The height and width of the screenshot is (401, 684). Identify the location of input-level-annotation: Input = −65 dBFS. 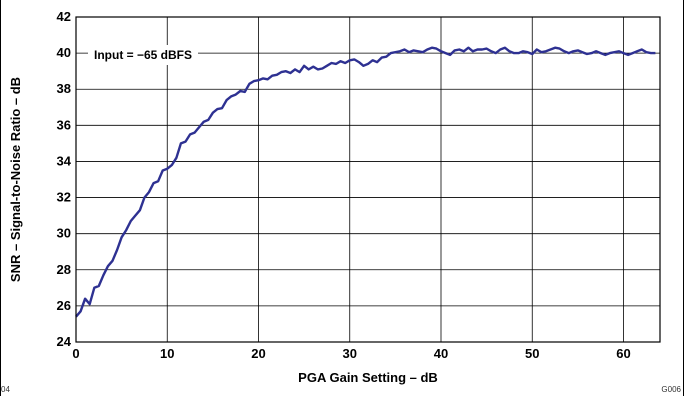
(143, 55).